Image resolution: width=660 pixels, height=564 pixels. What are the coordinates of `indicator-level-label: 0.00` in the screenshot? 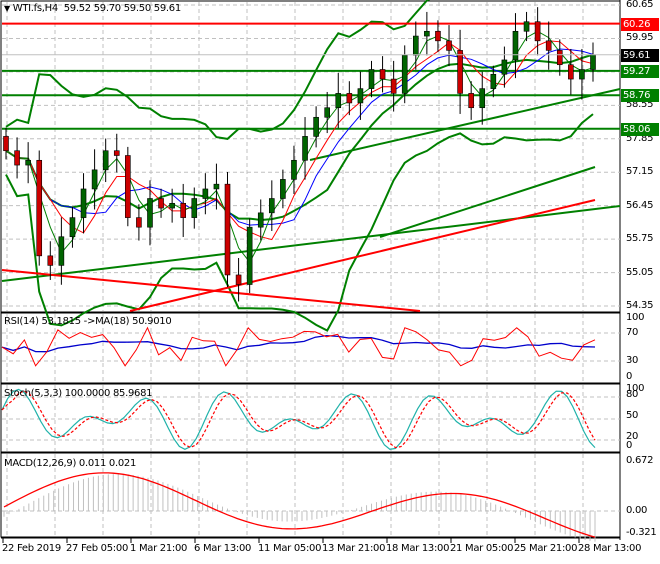 It's located at (637, 510).